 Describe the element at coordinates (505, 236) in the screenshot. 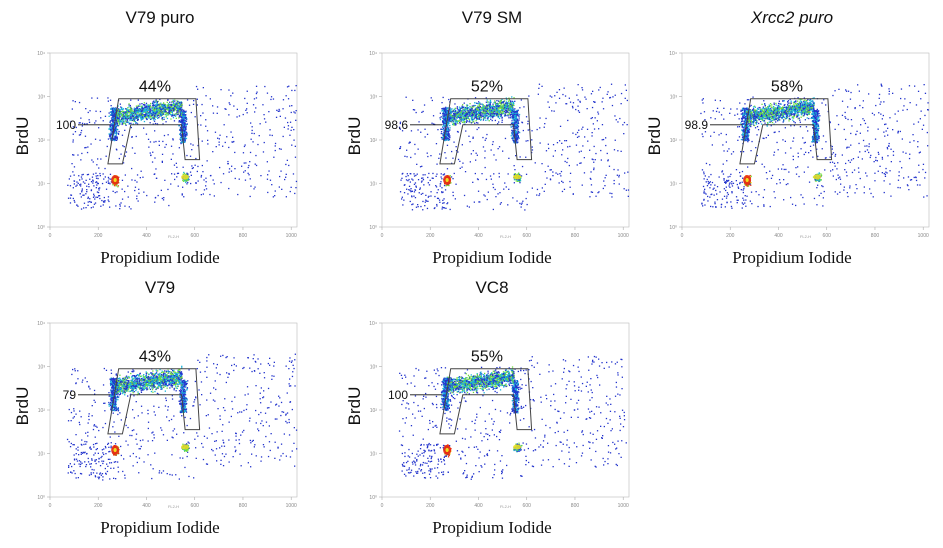

I see `axis-caption: FL2-H` at that location.